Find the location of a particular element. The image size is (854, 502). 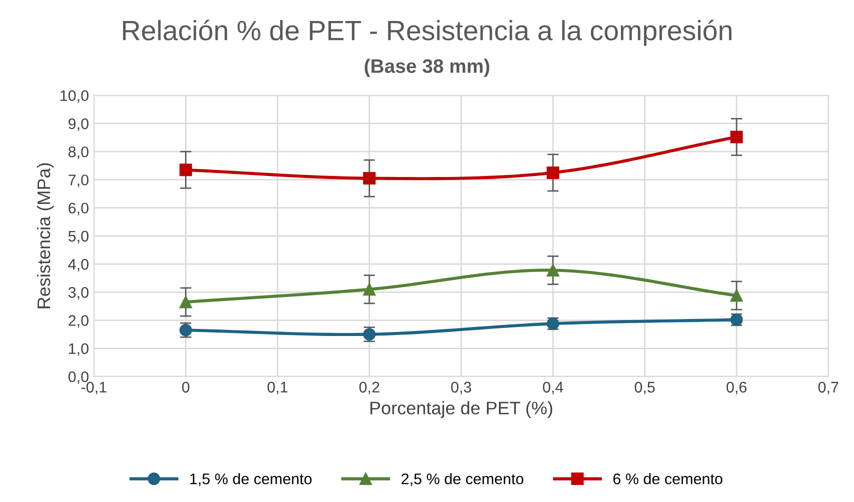

x-tick-label: 0,5 is located at coordinates (644, 388).